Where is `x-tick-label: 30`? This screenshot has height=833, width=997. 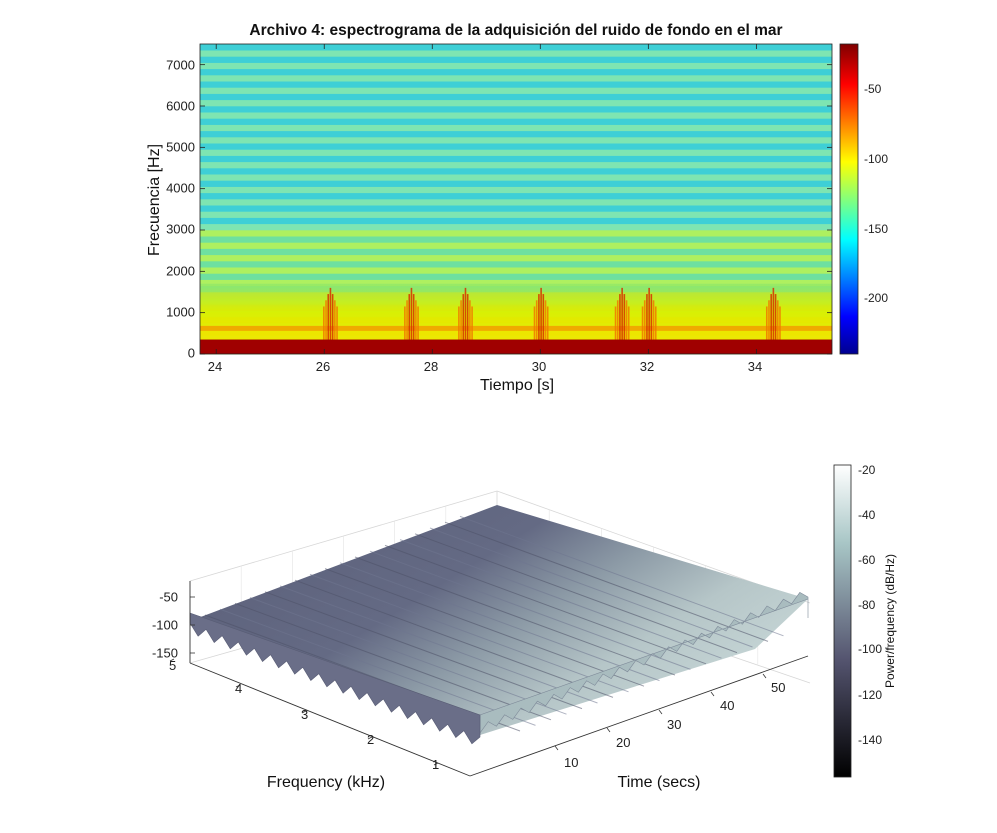
x-tick-label: 30 is located at coordinates (539, 366).